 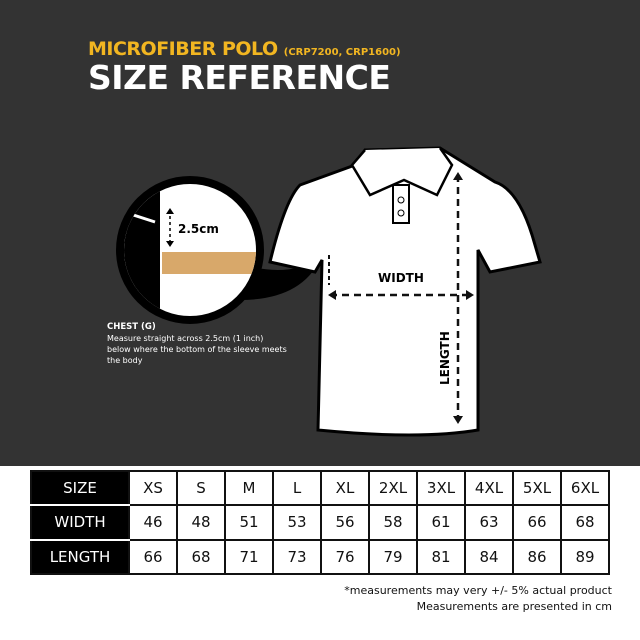 I want to click on table-cell: 51, so click(x=249, y=522).